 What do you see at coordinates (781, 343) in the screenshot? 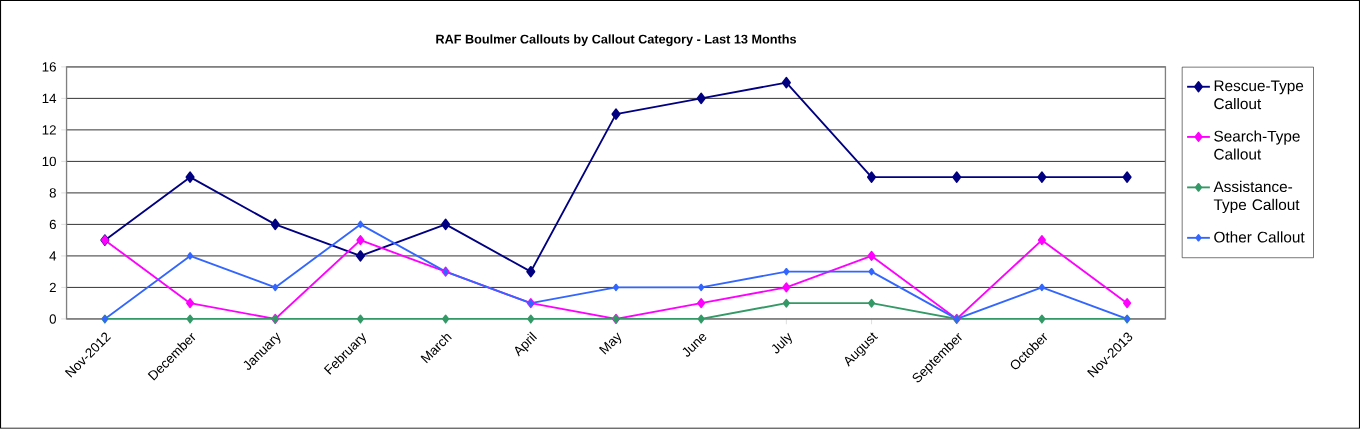
I see `x-tick-label: July` at bounding box center [781, 343].